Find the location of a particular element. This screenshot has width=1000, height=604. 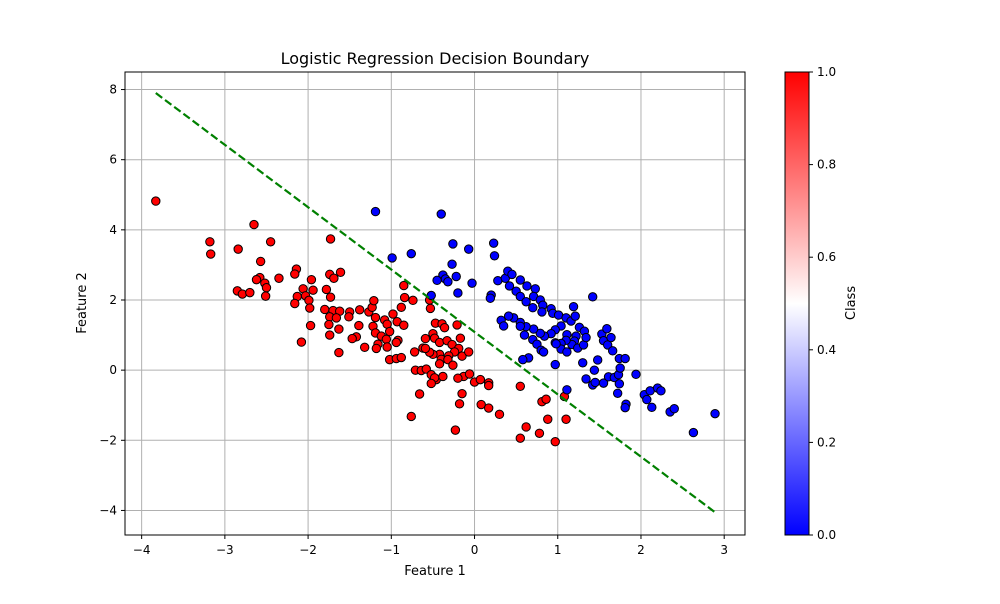

x-tick-label: −3 is located at coordinates (225, 550).